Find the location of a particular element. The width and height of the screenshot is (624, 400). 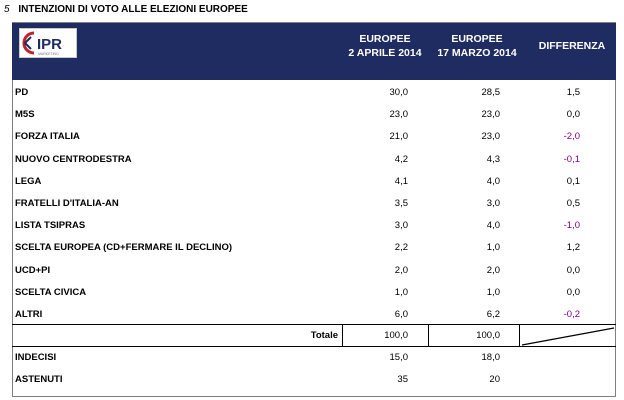

value-apr: 2,0 is located at coordinates (401, 270).